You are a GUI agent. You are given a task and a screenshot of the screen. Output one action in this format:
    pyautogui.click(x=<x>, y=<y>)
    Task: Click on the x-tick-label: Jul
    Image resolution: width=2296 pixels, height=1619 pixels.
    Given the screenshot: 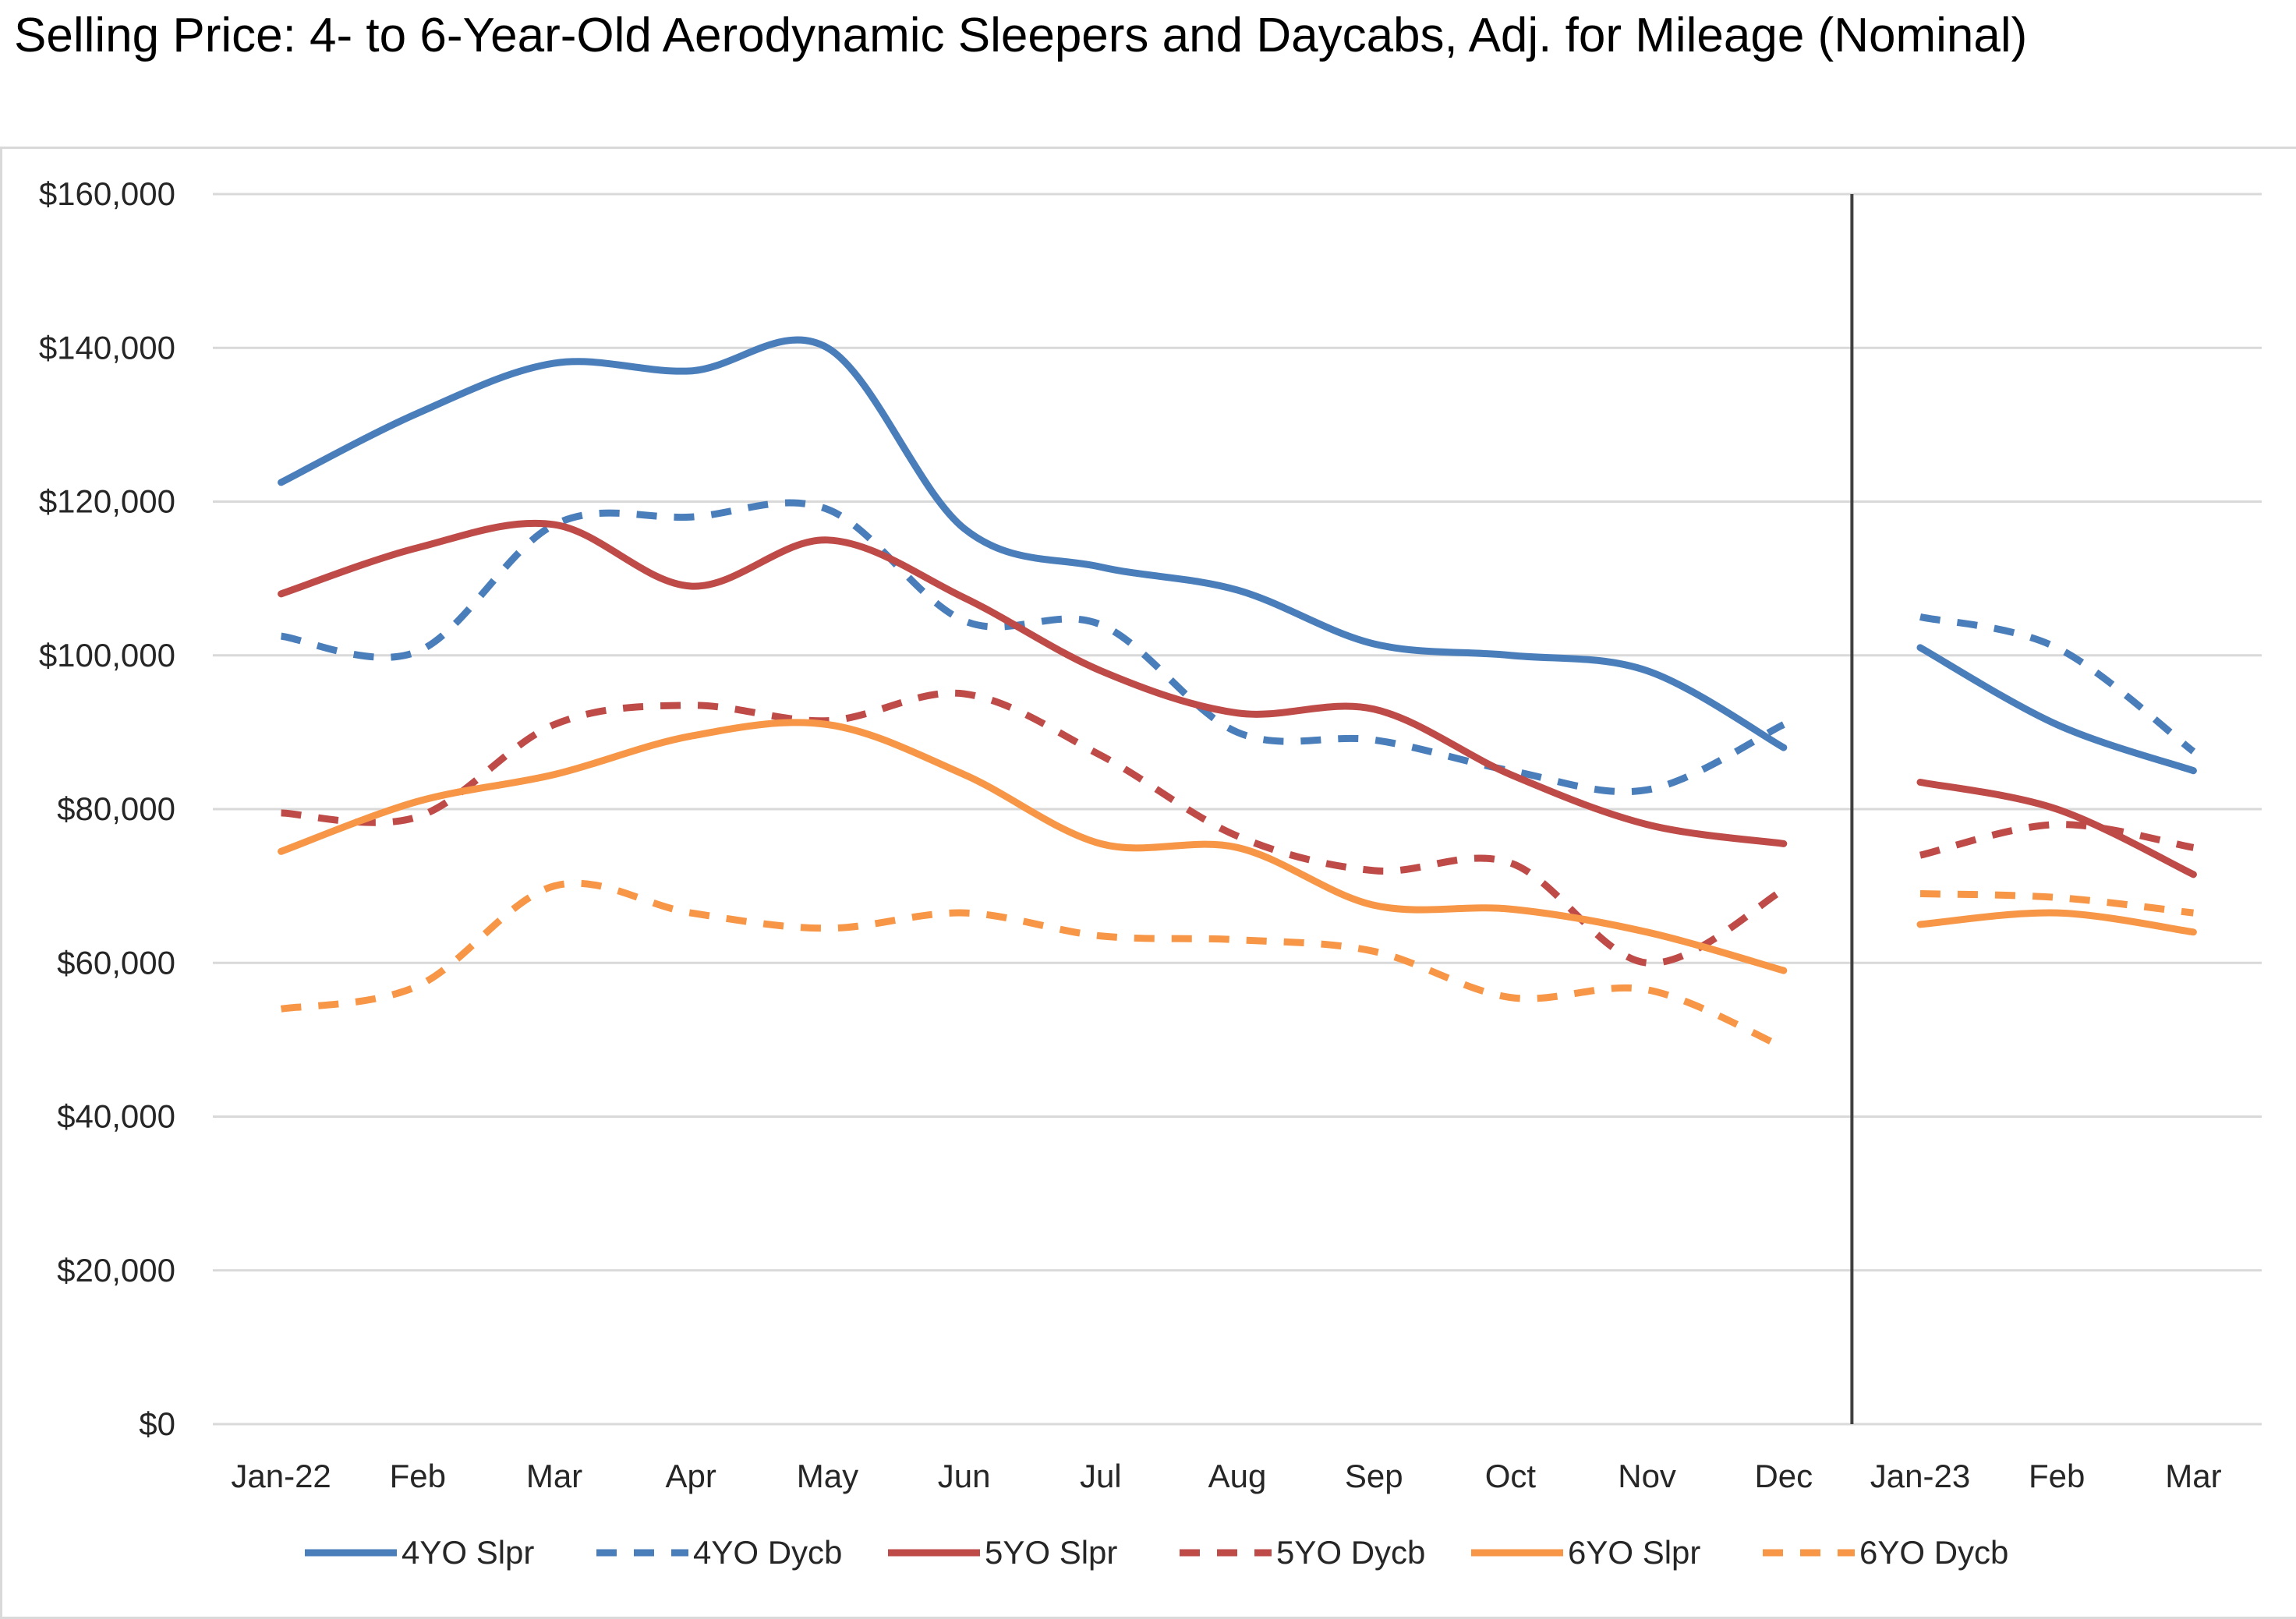 What is the action you would take?
    pyautogui.click(x=1101, y=1476)
    